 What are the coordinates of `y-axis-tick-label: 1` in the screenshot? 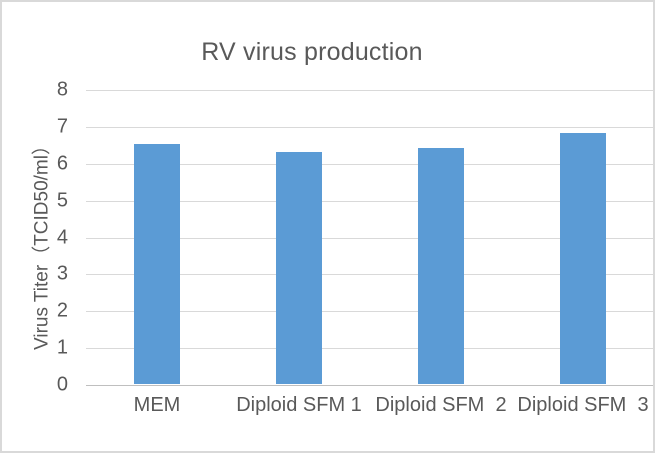 It's located at (62, 347).